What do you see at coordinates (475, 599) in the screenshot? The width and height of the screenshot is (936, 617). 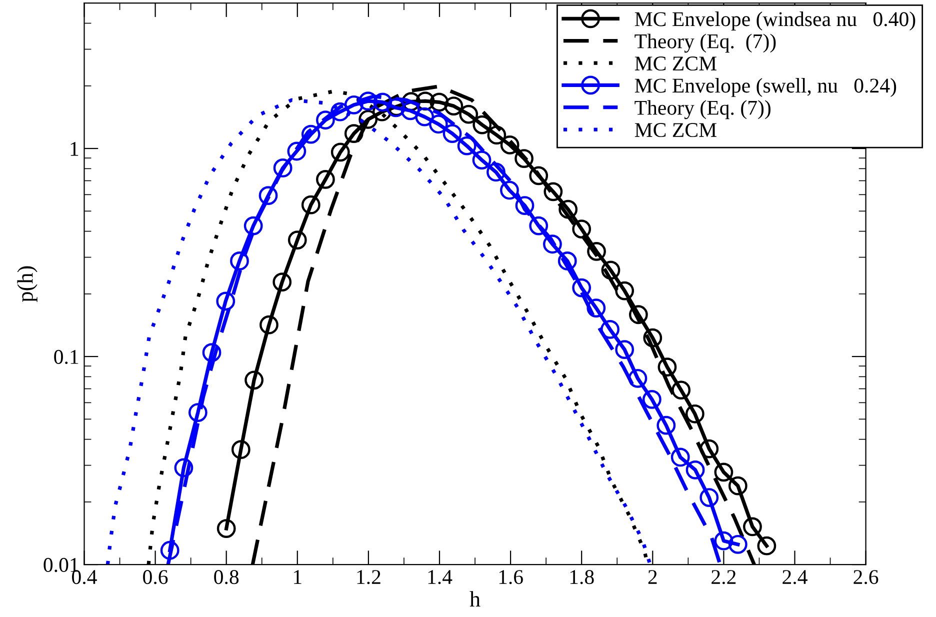 I see `x-axis-title: h` at bounding box center [475, 599].